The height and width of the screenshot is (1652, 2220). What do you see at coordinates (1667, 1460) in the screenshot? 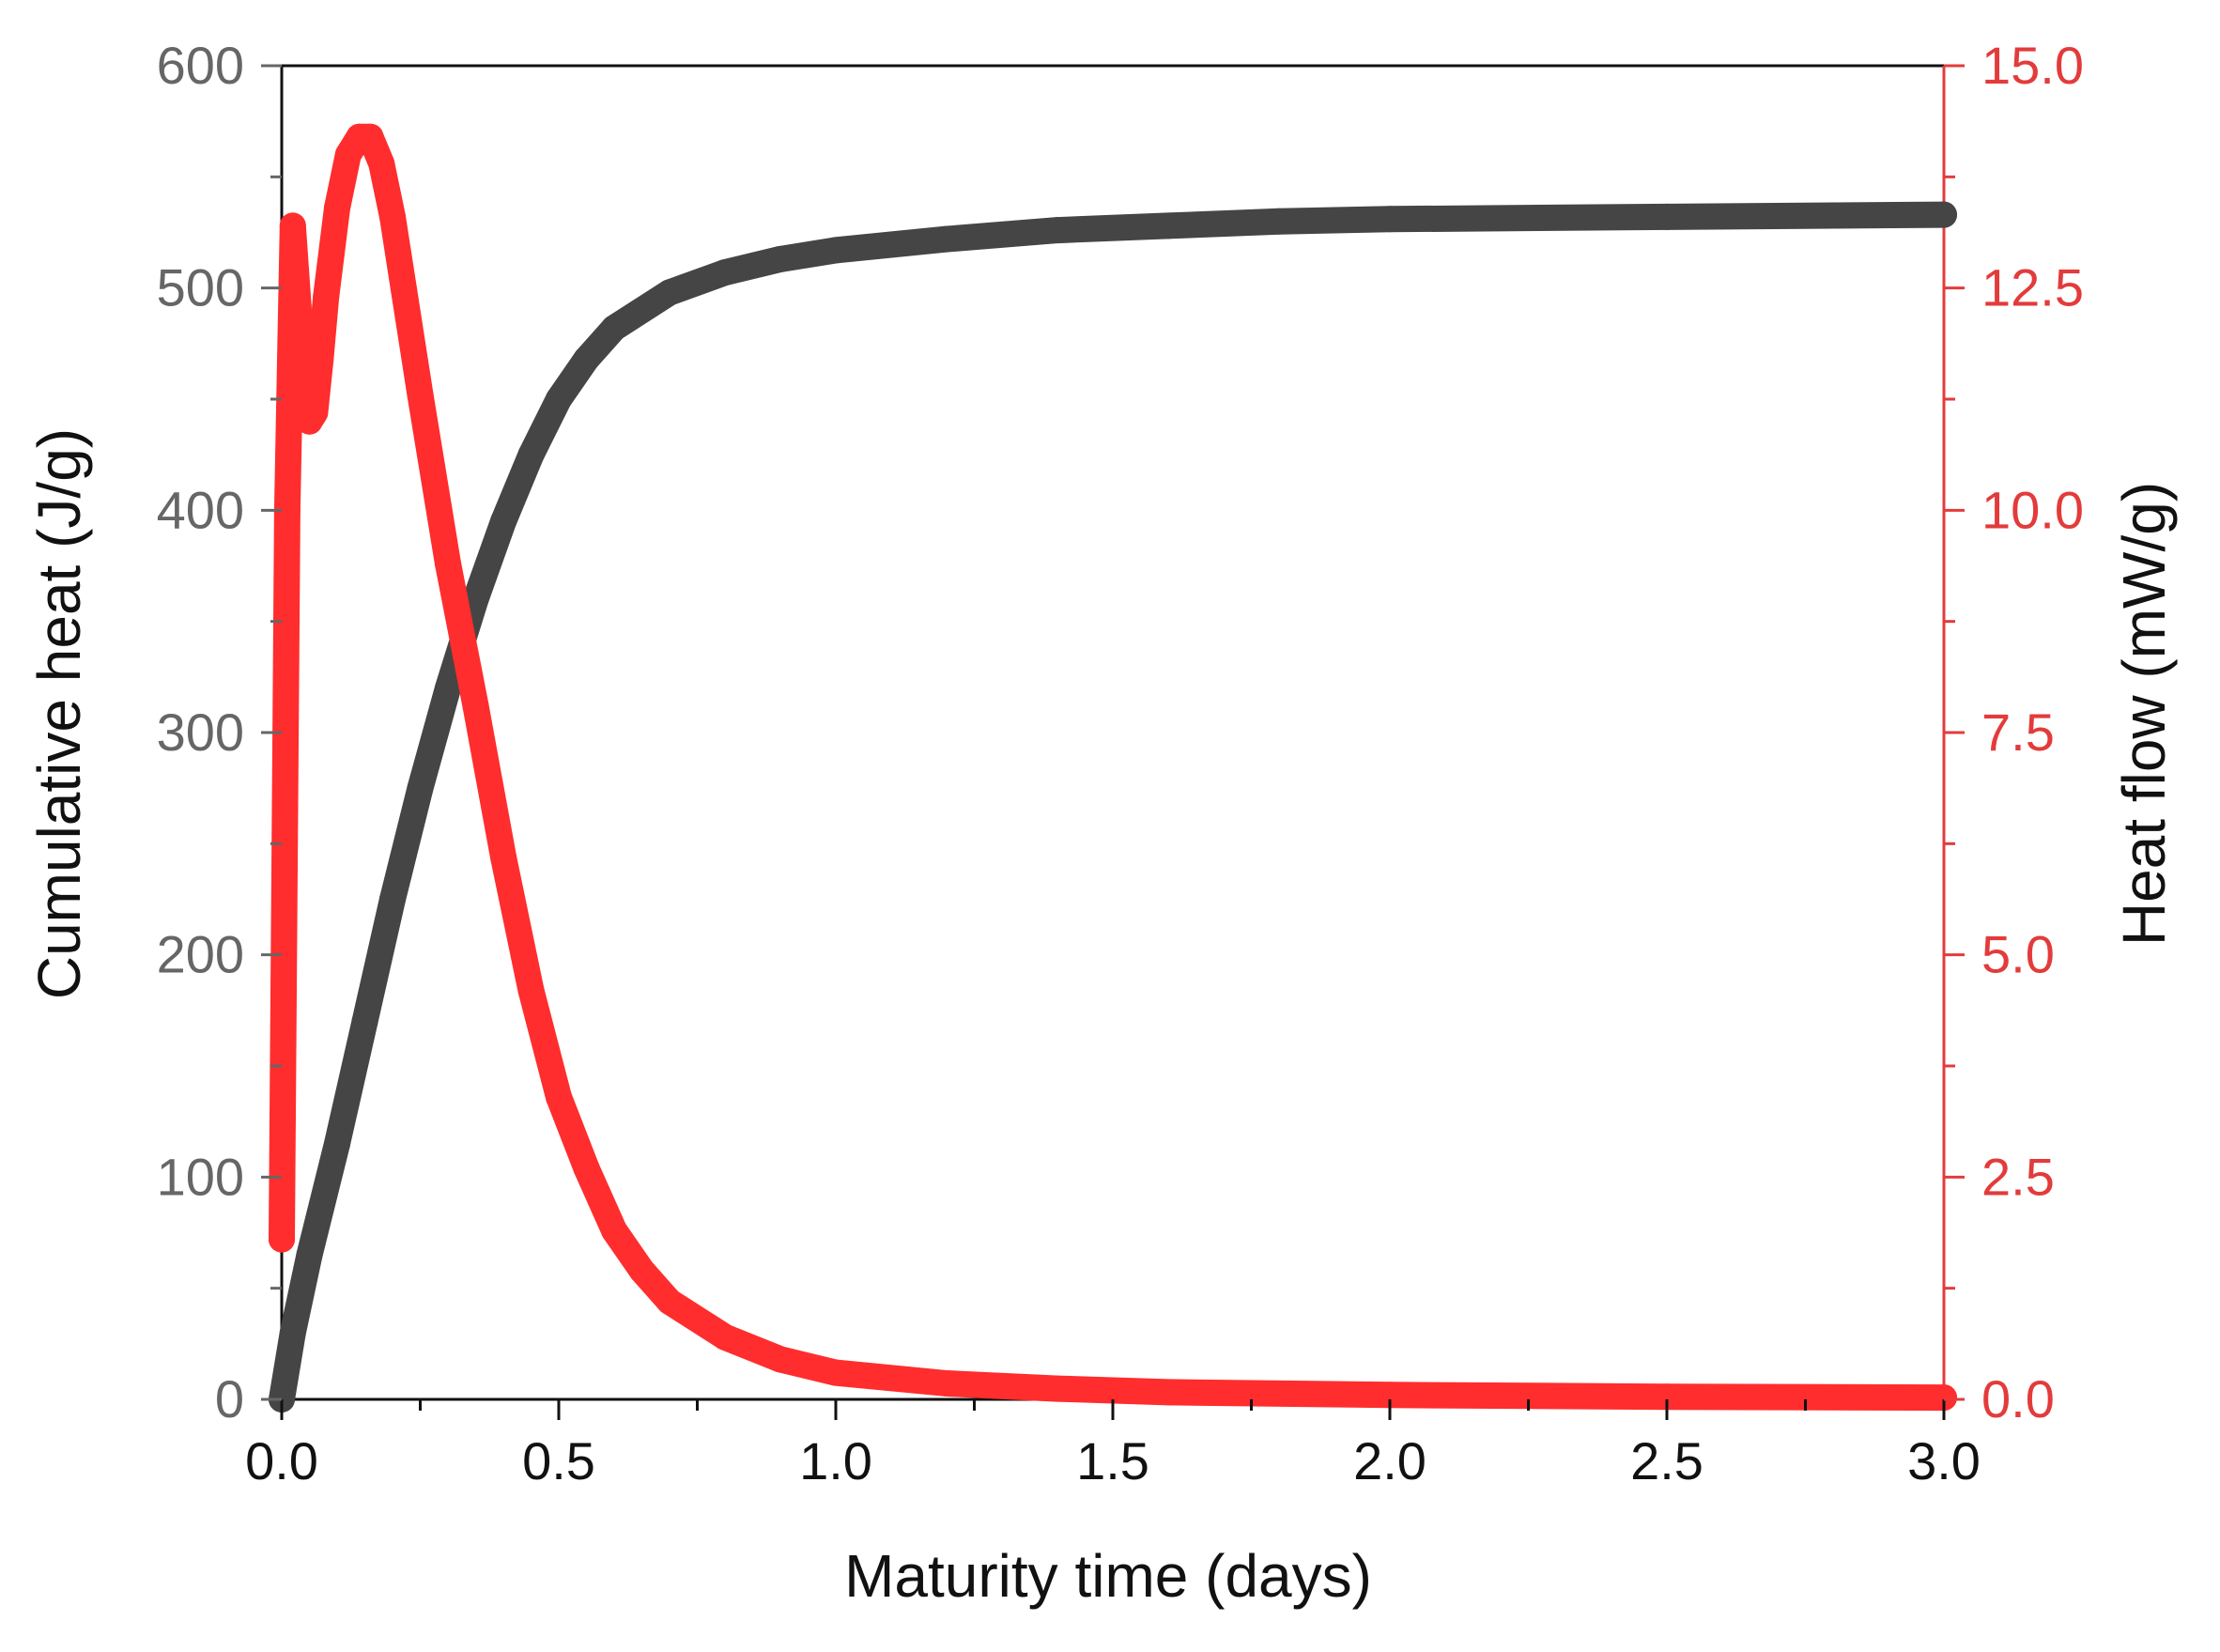
I see `x-tick-label-5: 2.5` at bounding box center [1667, 1460].